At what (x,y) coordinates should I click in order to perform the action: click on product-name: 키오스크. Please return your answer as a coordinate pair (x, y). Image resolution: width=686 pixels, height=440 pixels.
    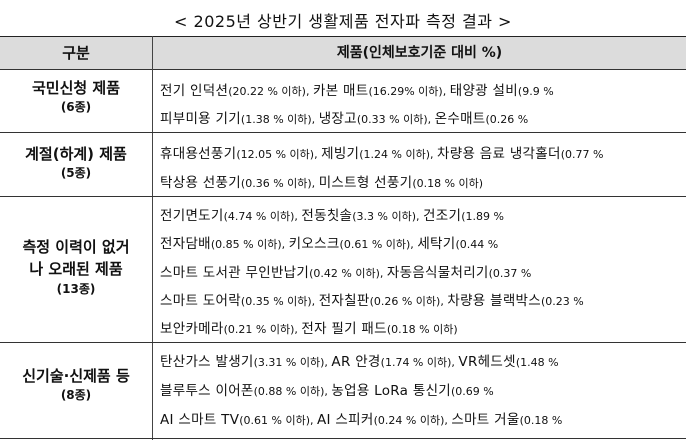
    Looking at the image, I should click on (314, 244).